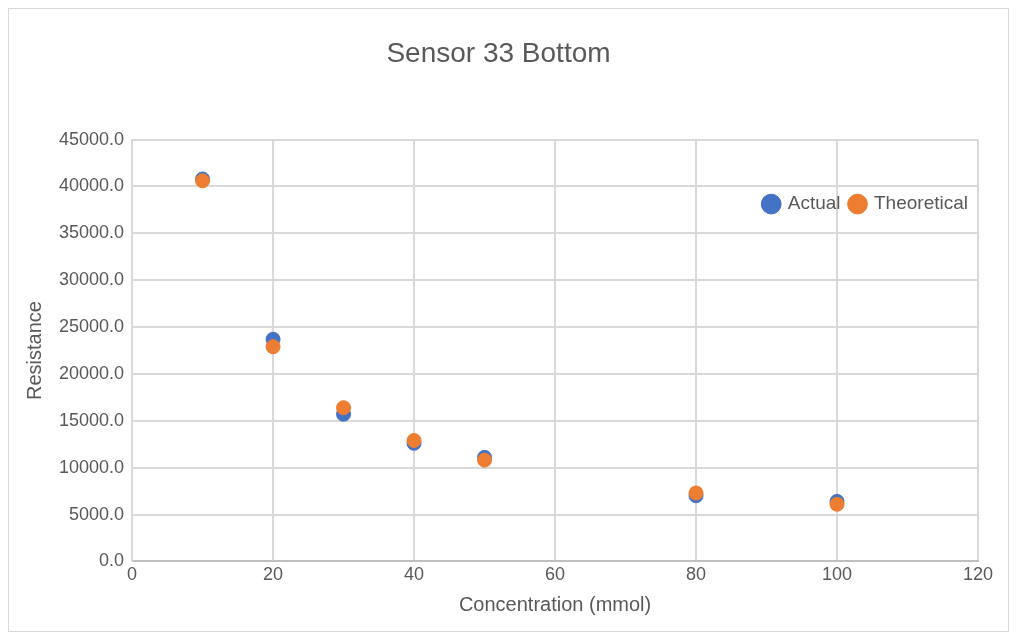  Describe the element at coordinates (91, 232) in the screenshot. I see `y-tick-label: 35000.0` at that location.